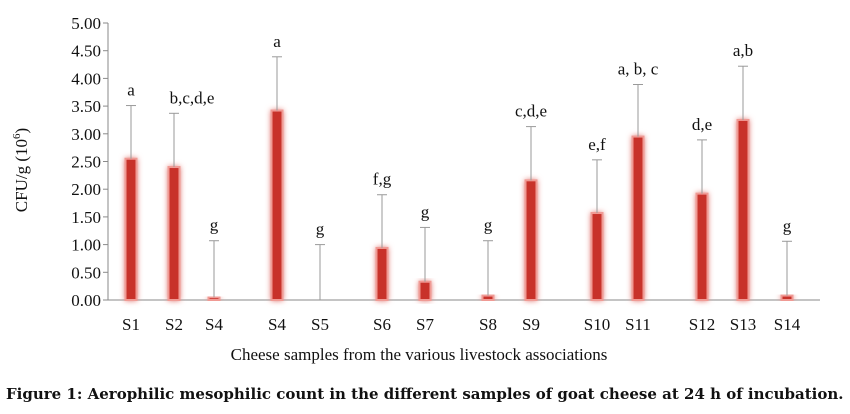 Image resolution: width=850 pixels, height=414 pixels. I want to click on significance-letter: d,e, so click(702, 124).